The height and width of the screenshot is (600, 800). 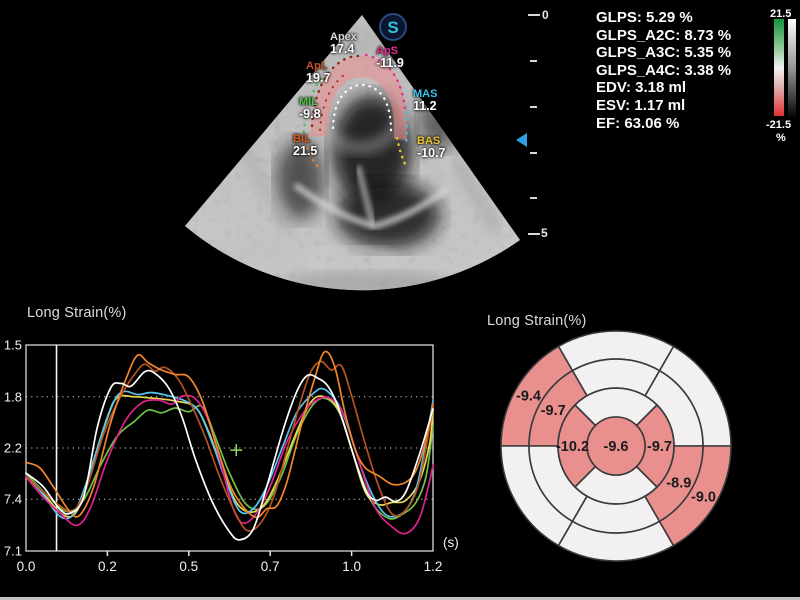 I want to click on measurement-line-edv: EDV: 3.18 ml, so click(x=641, y=88).